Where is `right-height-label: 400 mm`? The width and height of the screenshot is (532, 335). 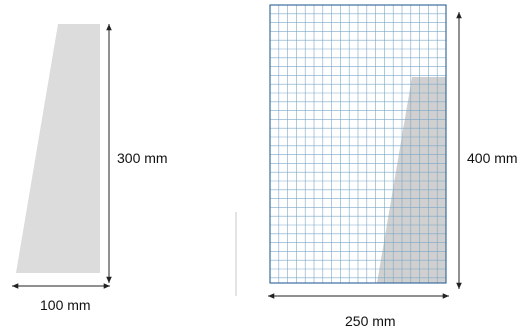 right-height-label: 400 mm is located at coordinates (492, 158).